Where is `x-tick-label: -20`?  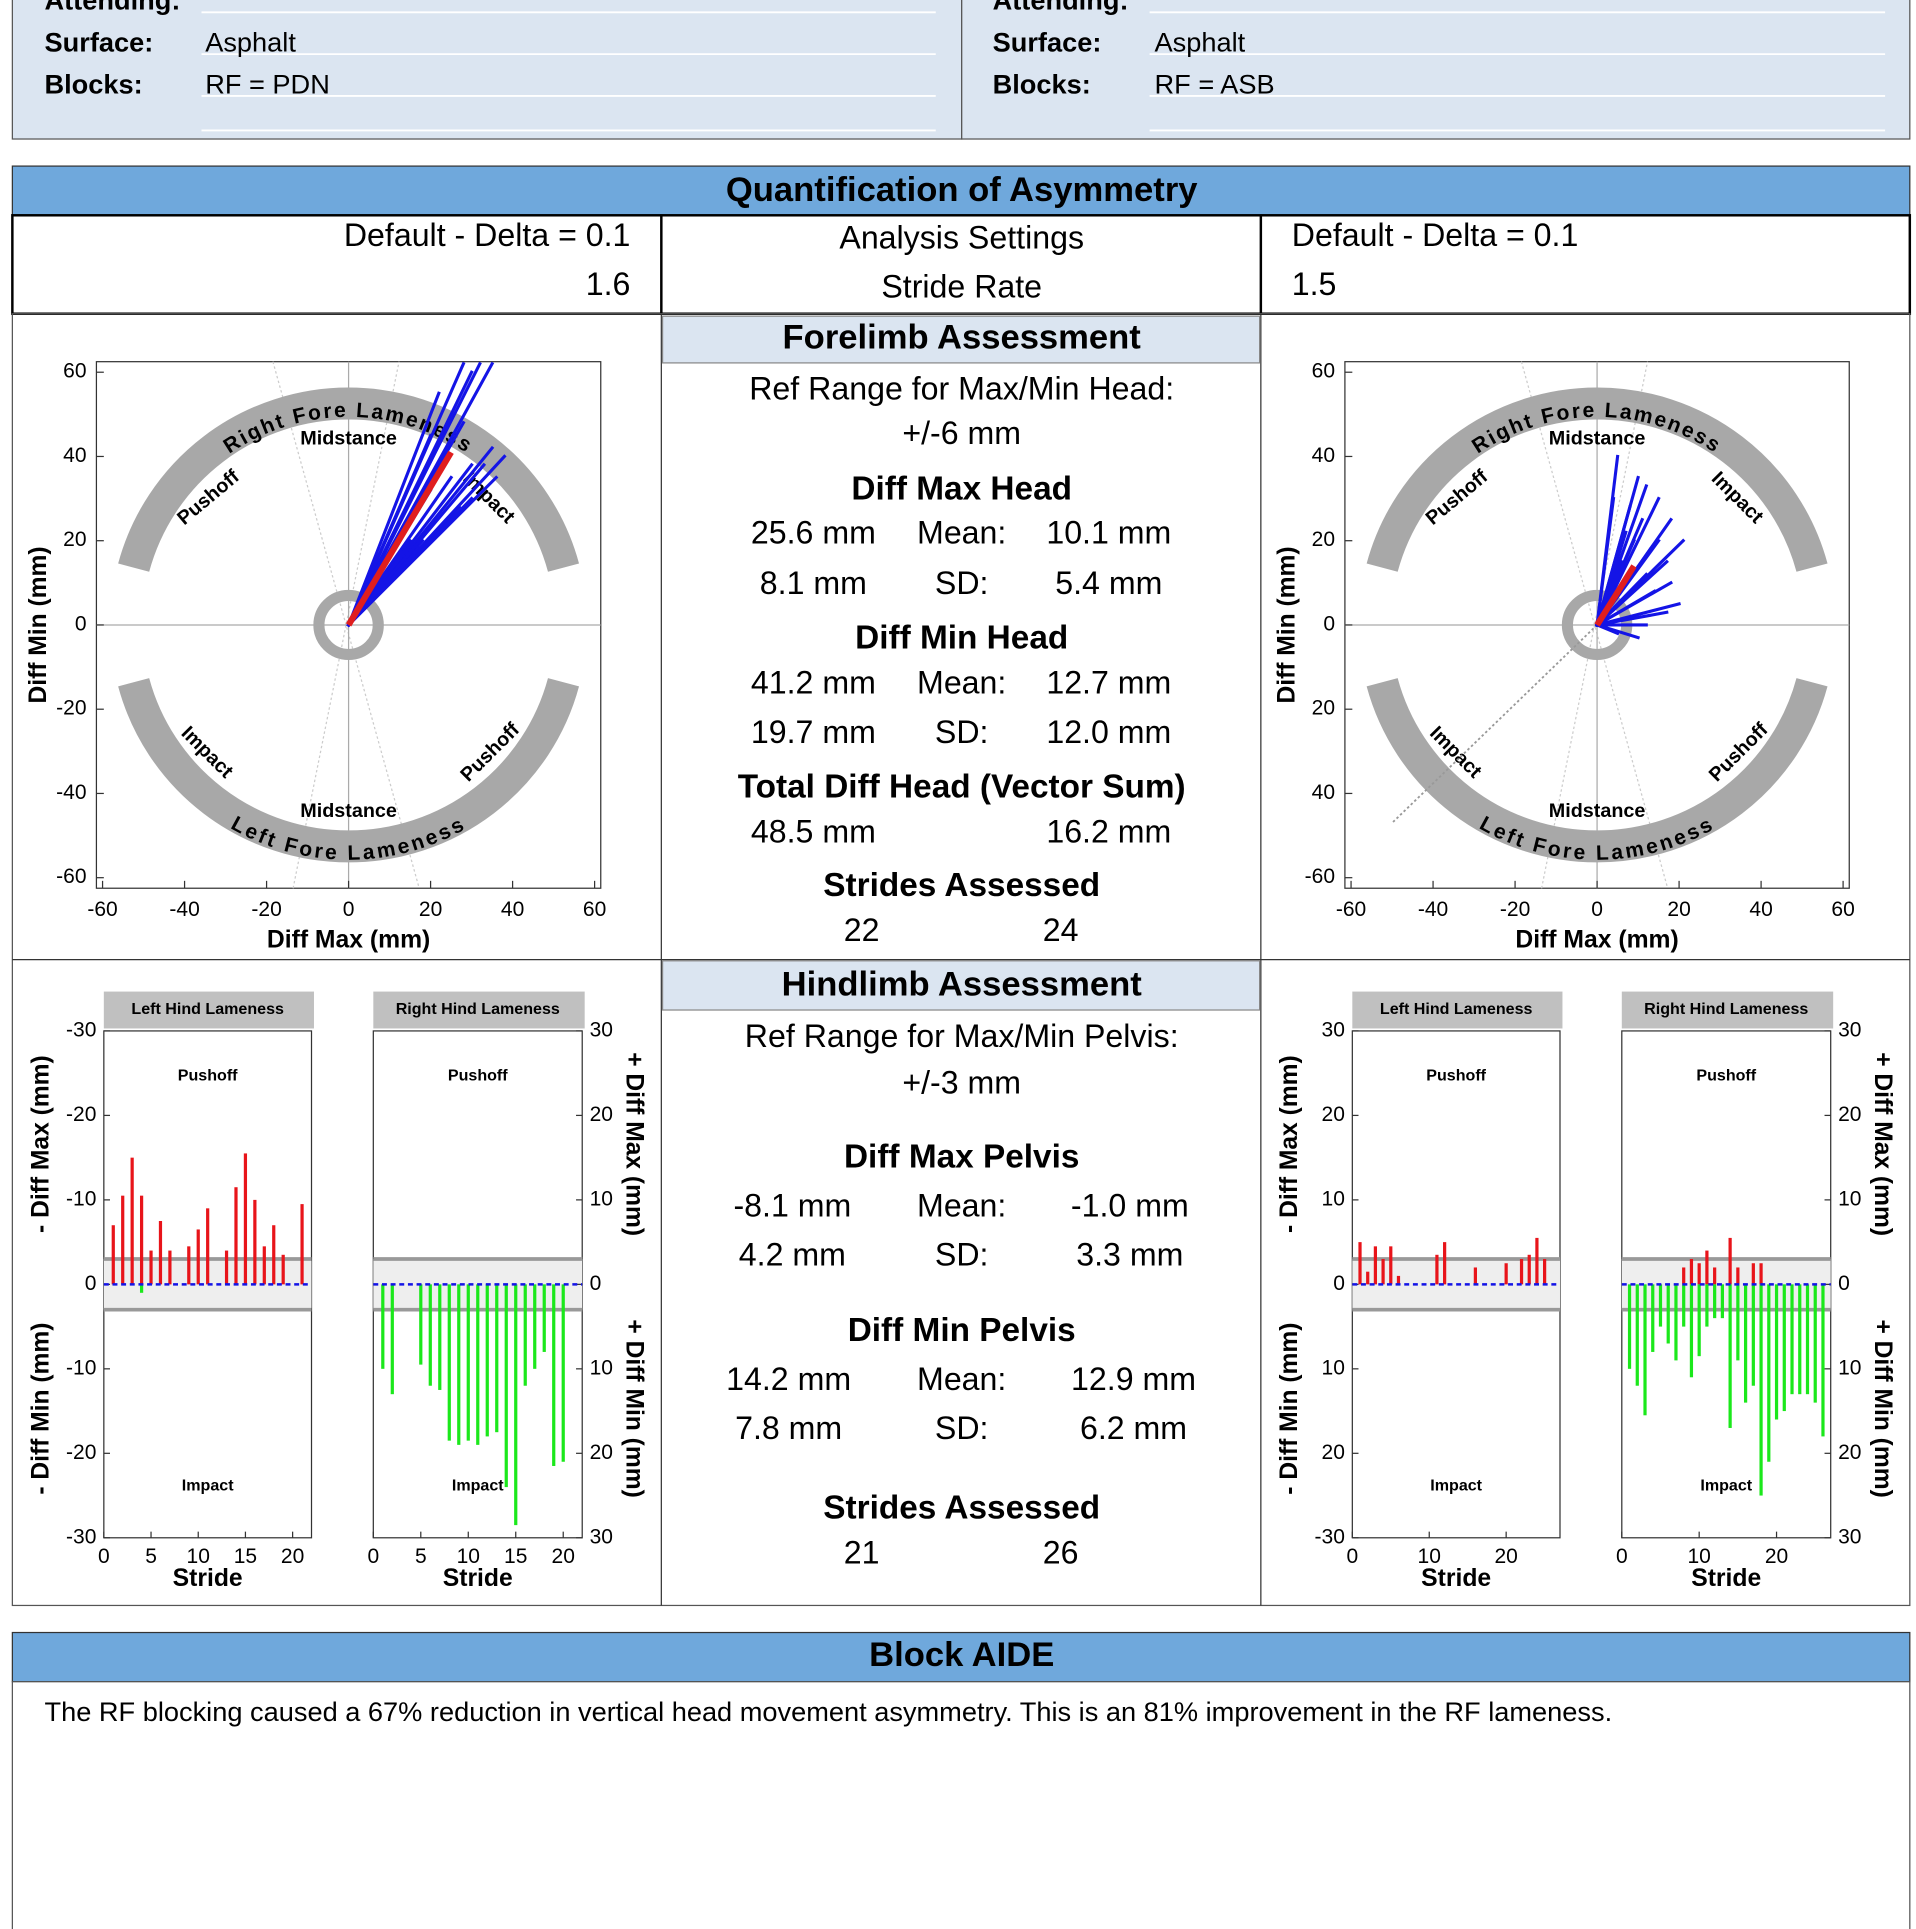 x-tick-label: -20 is located at coordinates (266, 909).